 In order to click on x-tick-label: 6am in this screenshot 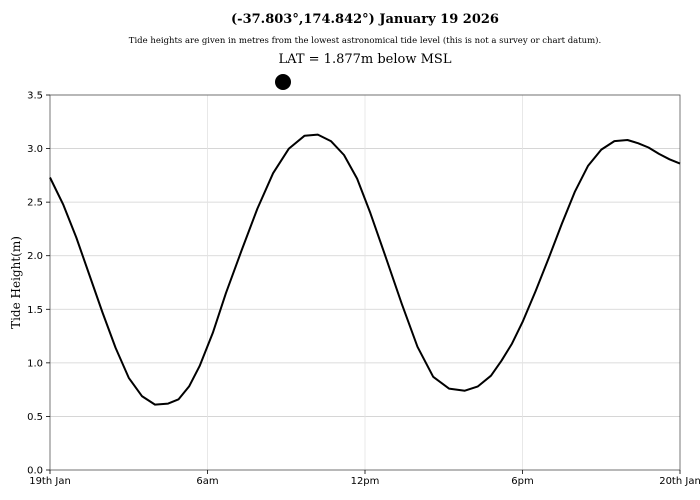, I will do `click(207, 481)`.